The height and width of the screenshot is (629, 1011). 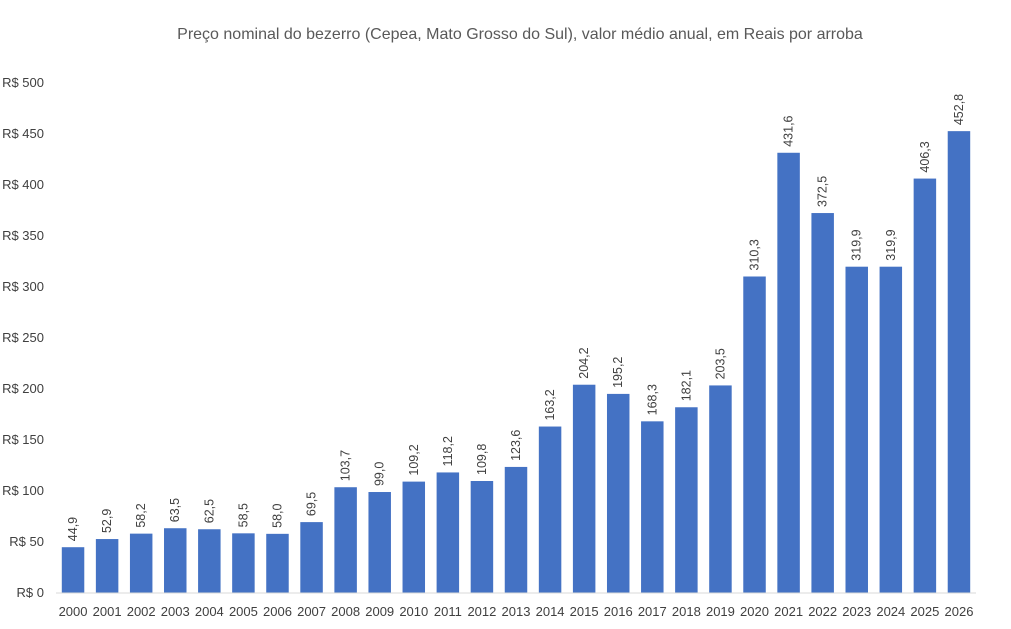 What do you see at coordinates (277, 611) in the screenshot?
I see `x-tick-label: 2006` at bounding box center [277, 611].